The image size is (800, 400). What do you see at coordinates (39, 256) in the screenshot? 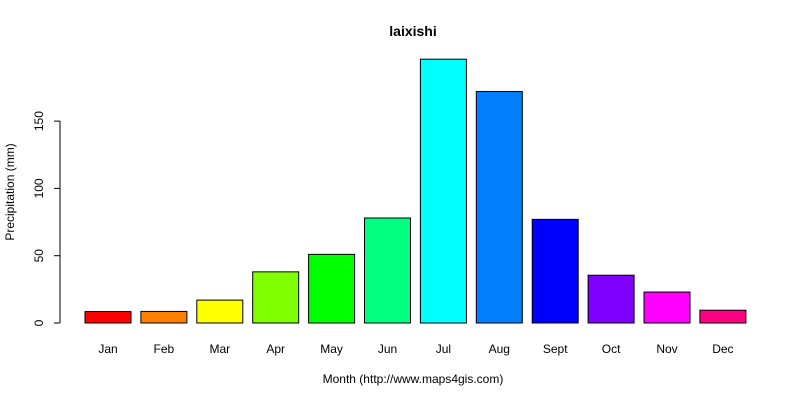
I see `y-axis-tick-label: 50` at bounding box center [39, 256].